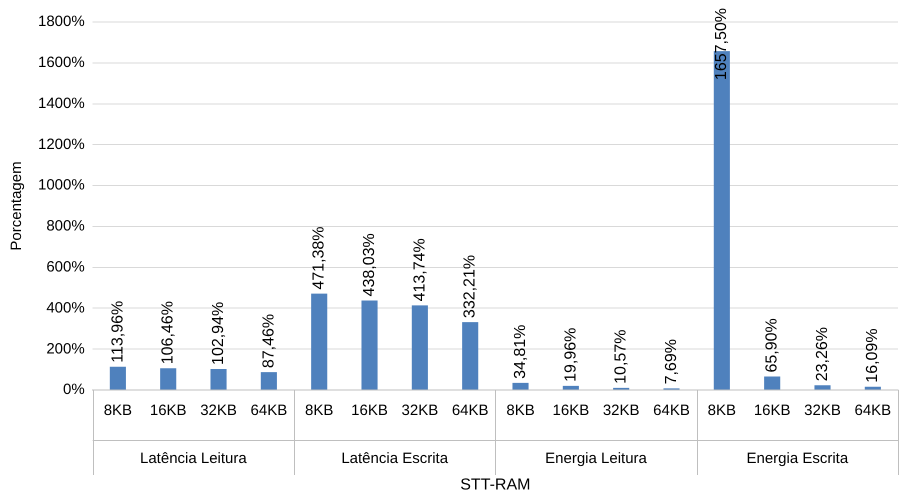 The image size is (906, 494). I want to click on data-label: 113,96%, so click(117, 331).